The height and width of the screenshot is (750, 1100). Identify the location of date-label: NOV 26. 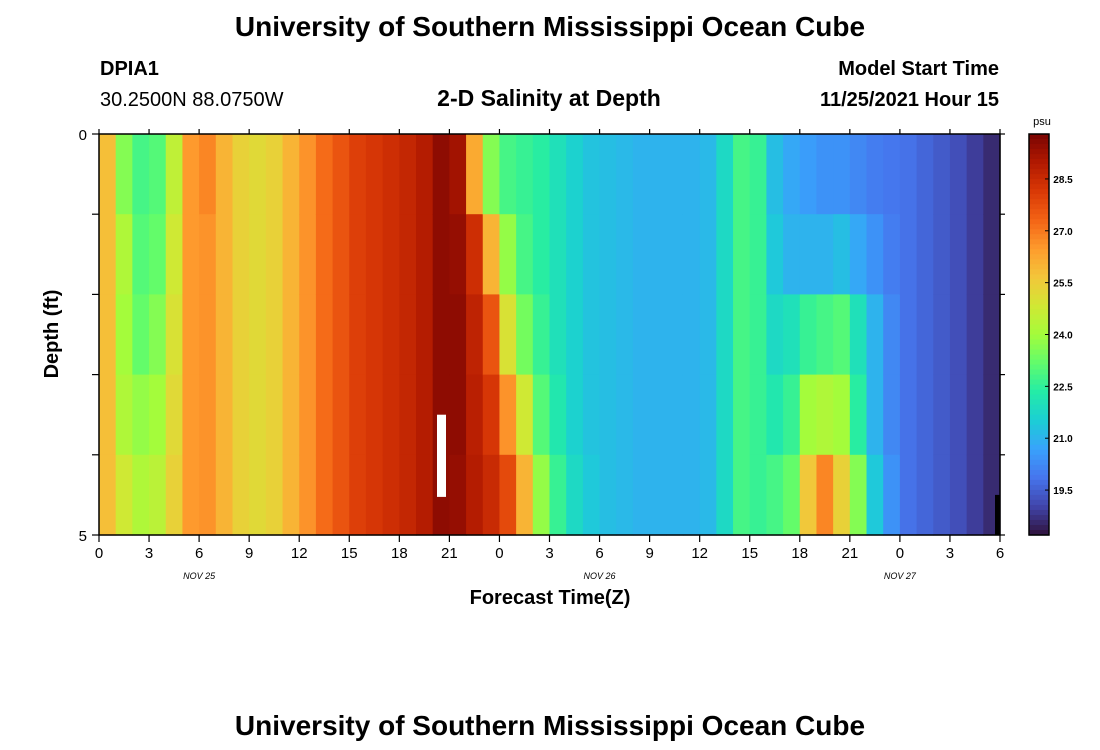
(600, 576).